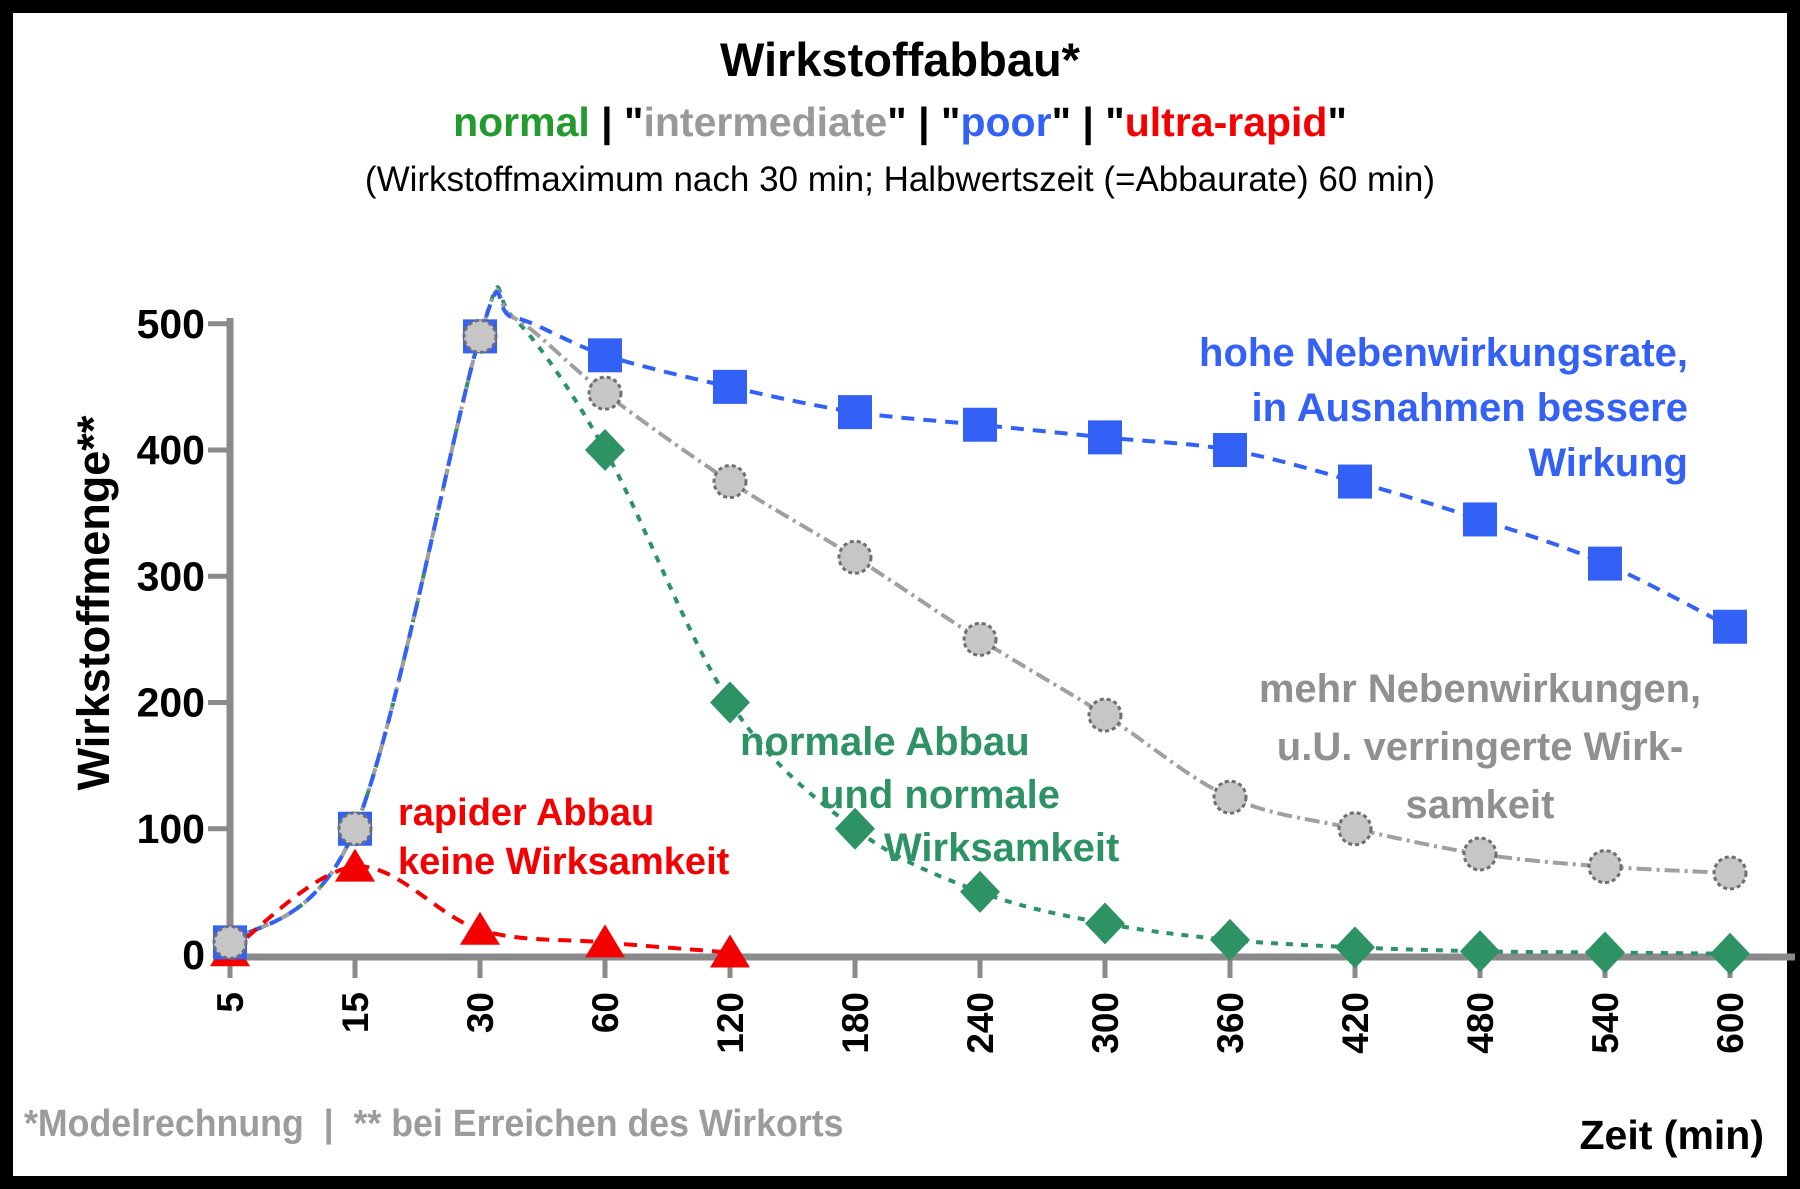 Image resolution: width=1800 pixels, height=1189 pixels. What do you see at coordinates (230, 1002) in the screenshot?
I see `x-tick-label: 5` at bounding box center [230, 1002].